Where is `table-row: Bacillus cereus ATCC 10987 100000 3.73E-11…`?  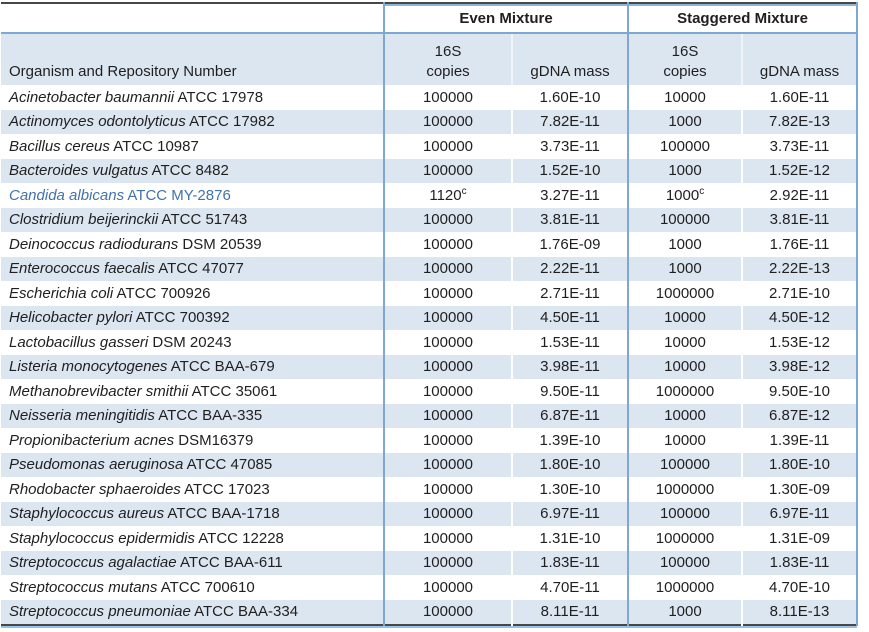 table-row: Bacillus cereus ATCC 10987 100000 3.73E-11… is located at coordinates (429, 146).